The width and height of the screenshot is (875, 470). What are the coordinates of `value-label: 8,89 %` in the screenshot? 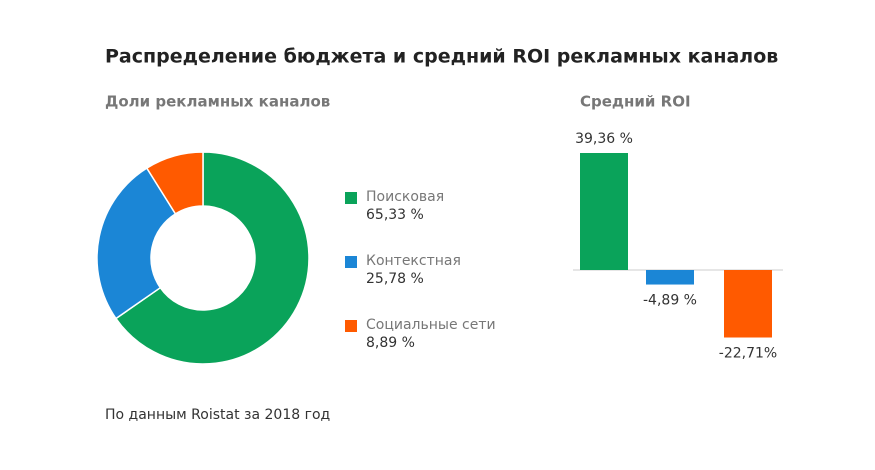 It's located at (390, 343).